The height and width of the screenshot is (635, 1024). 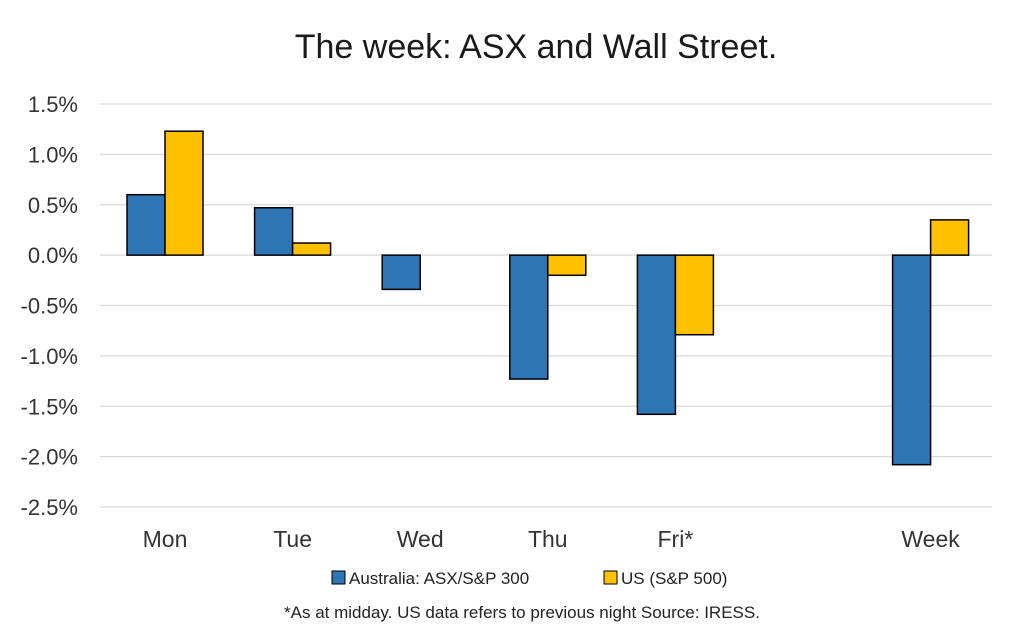 What do you see at coordinates (53, 205) in the screenshot?
I see `y-tick-label: 0.5%` at bounding box center [53, 205].